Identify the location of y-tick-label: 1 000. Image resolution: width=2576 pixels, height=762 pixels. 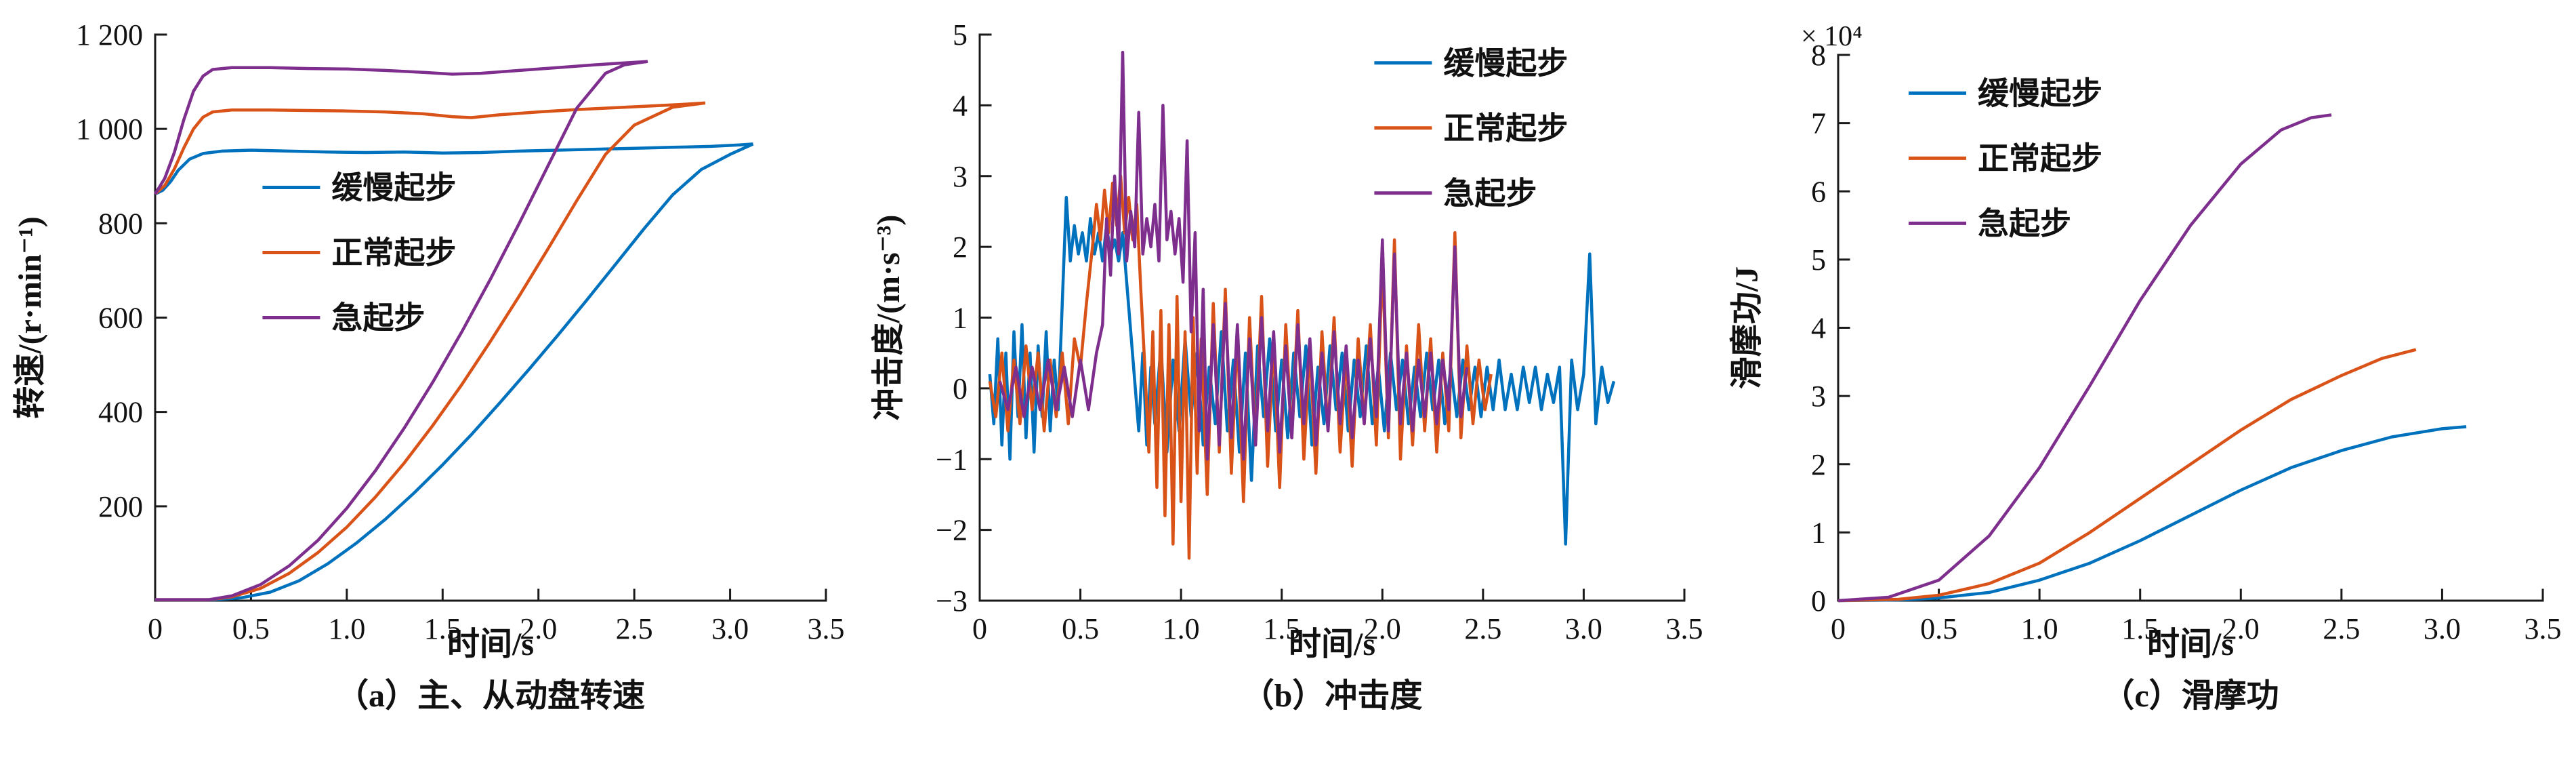
(109, 129).